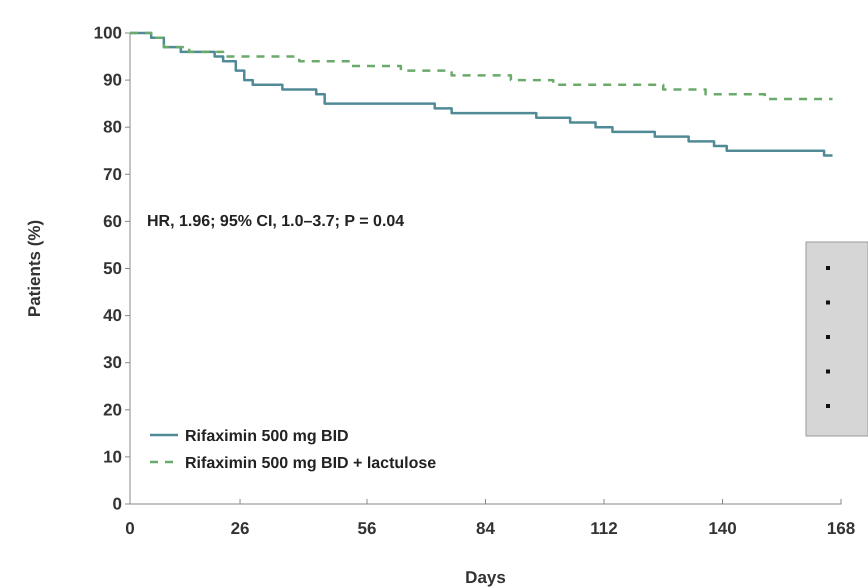 This screenshot has height=588, width=868. I want to click on y-tick-label: 20, so click(112, 410).